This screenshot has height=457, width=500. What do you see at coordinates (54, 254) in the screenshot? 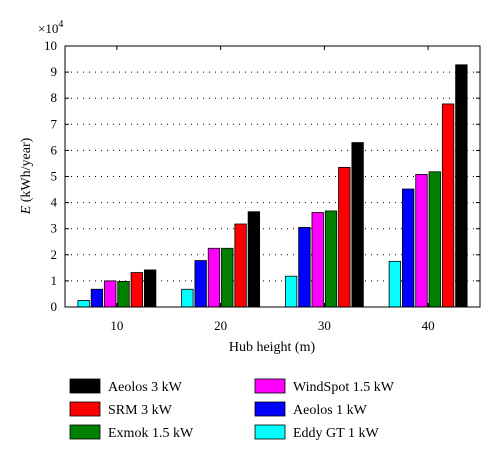
I see `y-tick-label: 2` at bounding box center [54, 254].